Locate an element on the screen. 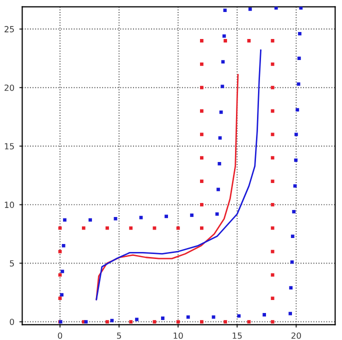 Image resolution: width=342 pixels, height=340 pixels. y-tick-label: 25 is located at coordinates (9, 29).